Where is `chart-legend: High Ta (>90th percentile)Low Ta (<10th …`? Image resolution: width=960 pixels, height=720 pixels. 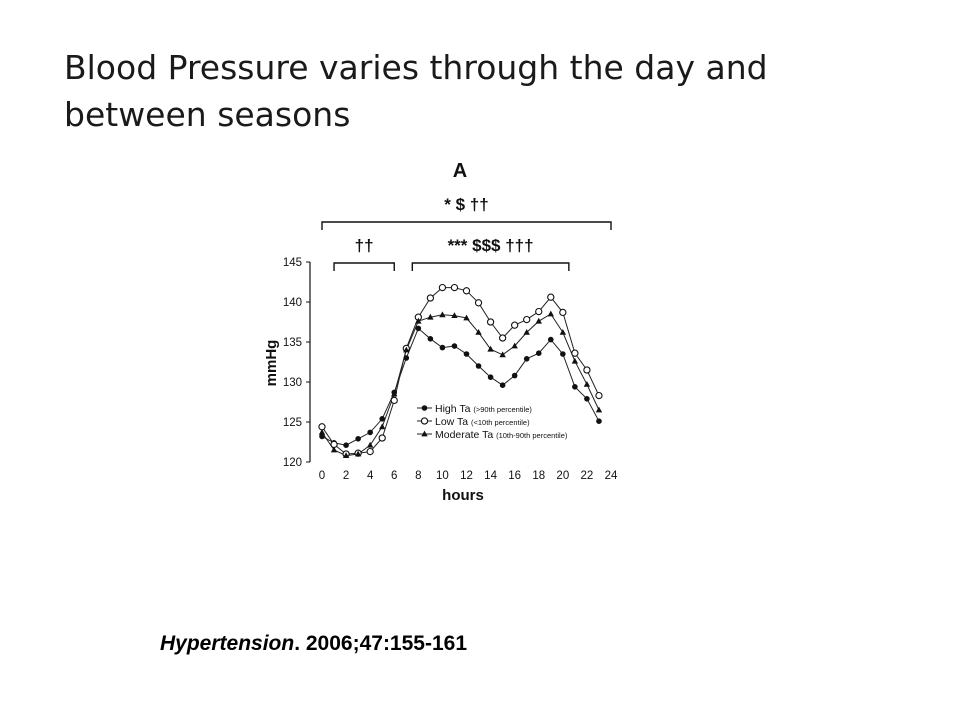 chart-legend: High Ta (>90th percentile)Low Ta (<10th … is located at coordinates (492, 422).